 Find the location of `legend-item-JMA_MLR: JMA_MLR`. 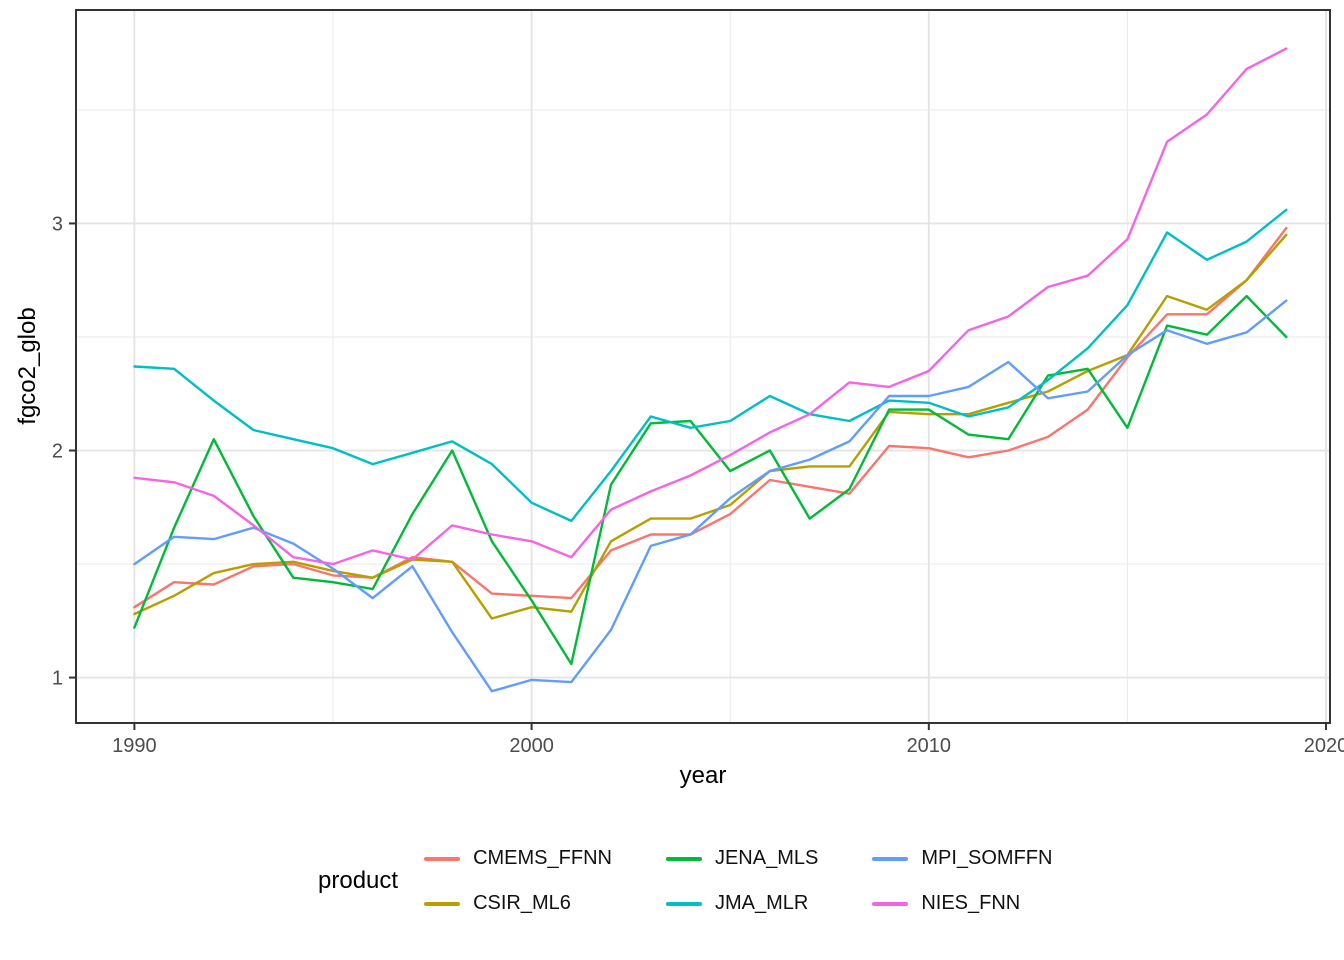

legend-item-JMA_MLR: JMA_MLR is located at coordinates (741, 903).